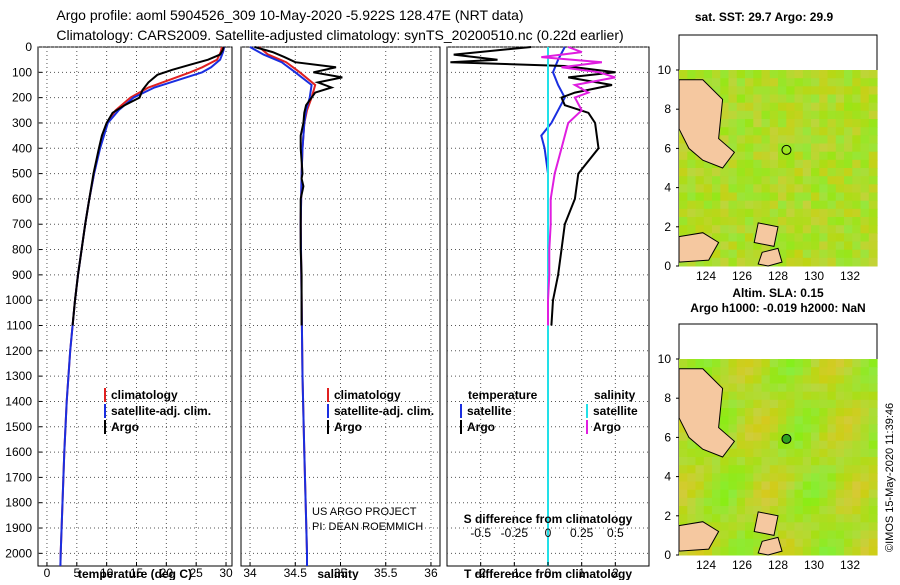 This screenshot has height=585, width=900. I want to click on series-s-argo, so click(578, 186).